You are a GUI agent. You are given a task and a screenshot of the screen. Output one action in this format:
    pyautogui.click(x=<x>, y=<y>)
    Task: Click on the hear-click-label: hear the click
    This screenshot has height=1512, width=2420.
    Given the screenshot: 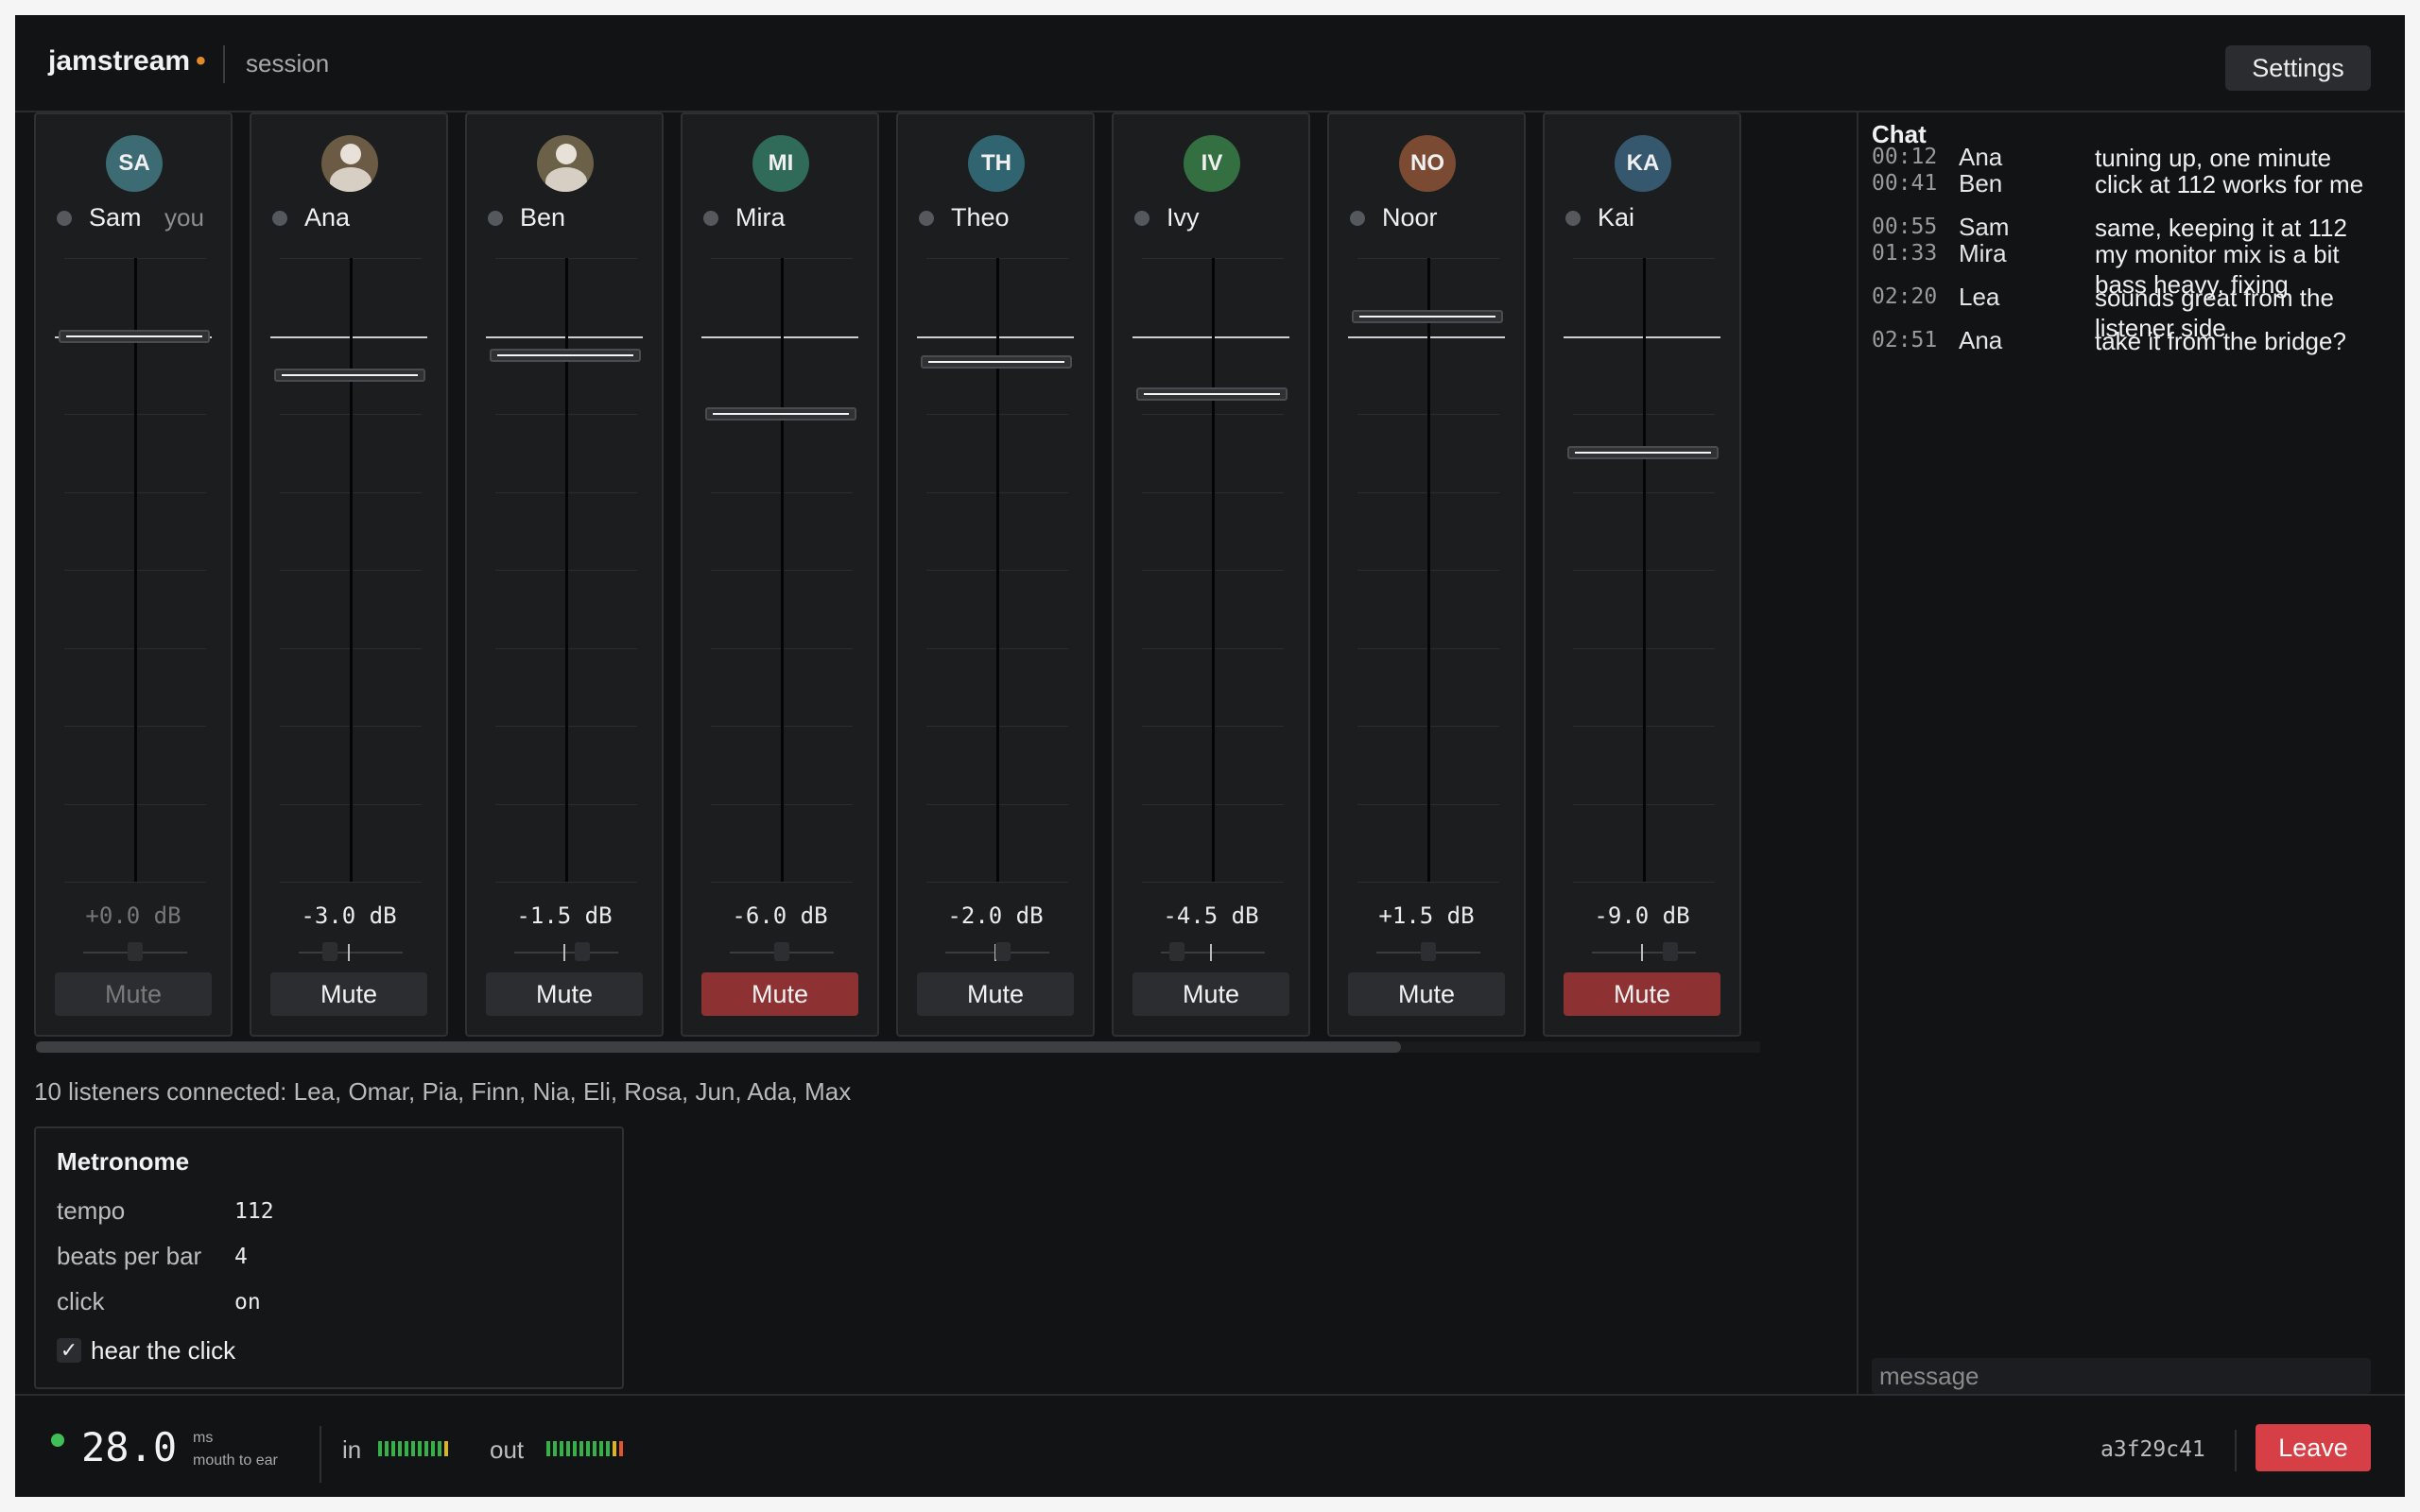 What is the action you would take?
    pyautogui.click(x=163, y=1350)
    